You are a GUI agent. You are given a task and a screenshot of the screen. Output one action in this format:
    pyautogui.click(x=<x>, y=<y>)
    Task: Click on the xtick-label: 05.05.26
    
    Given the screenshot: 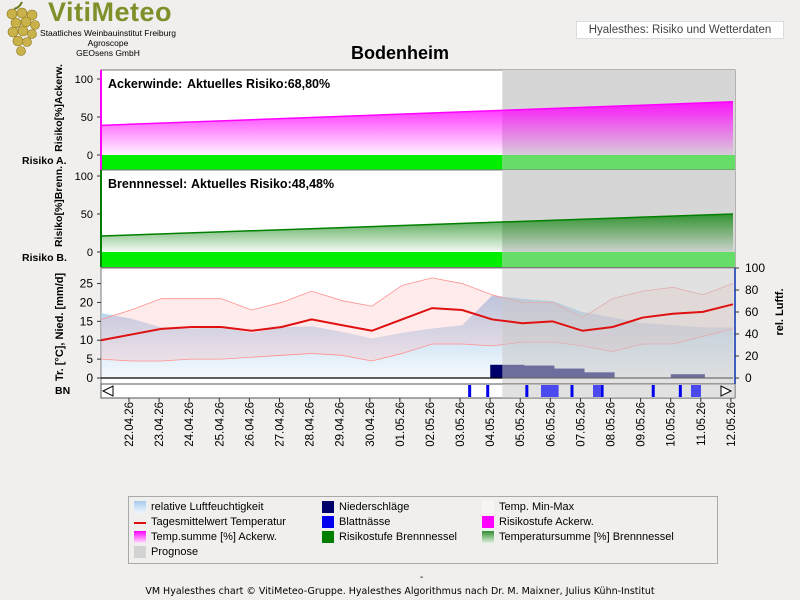 What is the action you would take?
    pyautogui.click(x=521, y=424)
    